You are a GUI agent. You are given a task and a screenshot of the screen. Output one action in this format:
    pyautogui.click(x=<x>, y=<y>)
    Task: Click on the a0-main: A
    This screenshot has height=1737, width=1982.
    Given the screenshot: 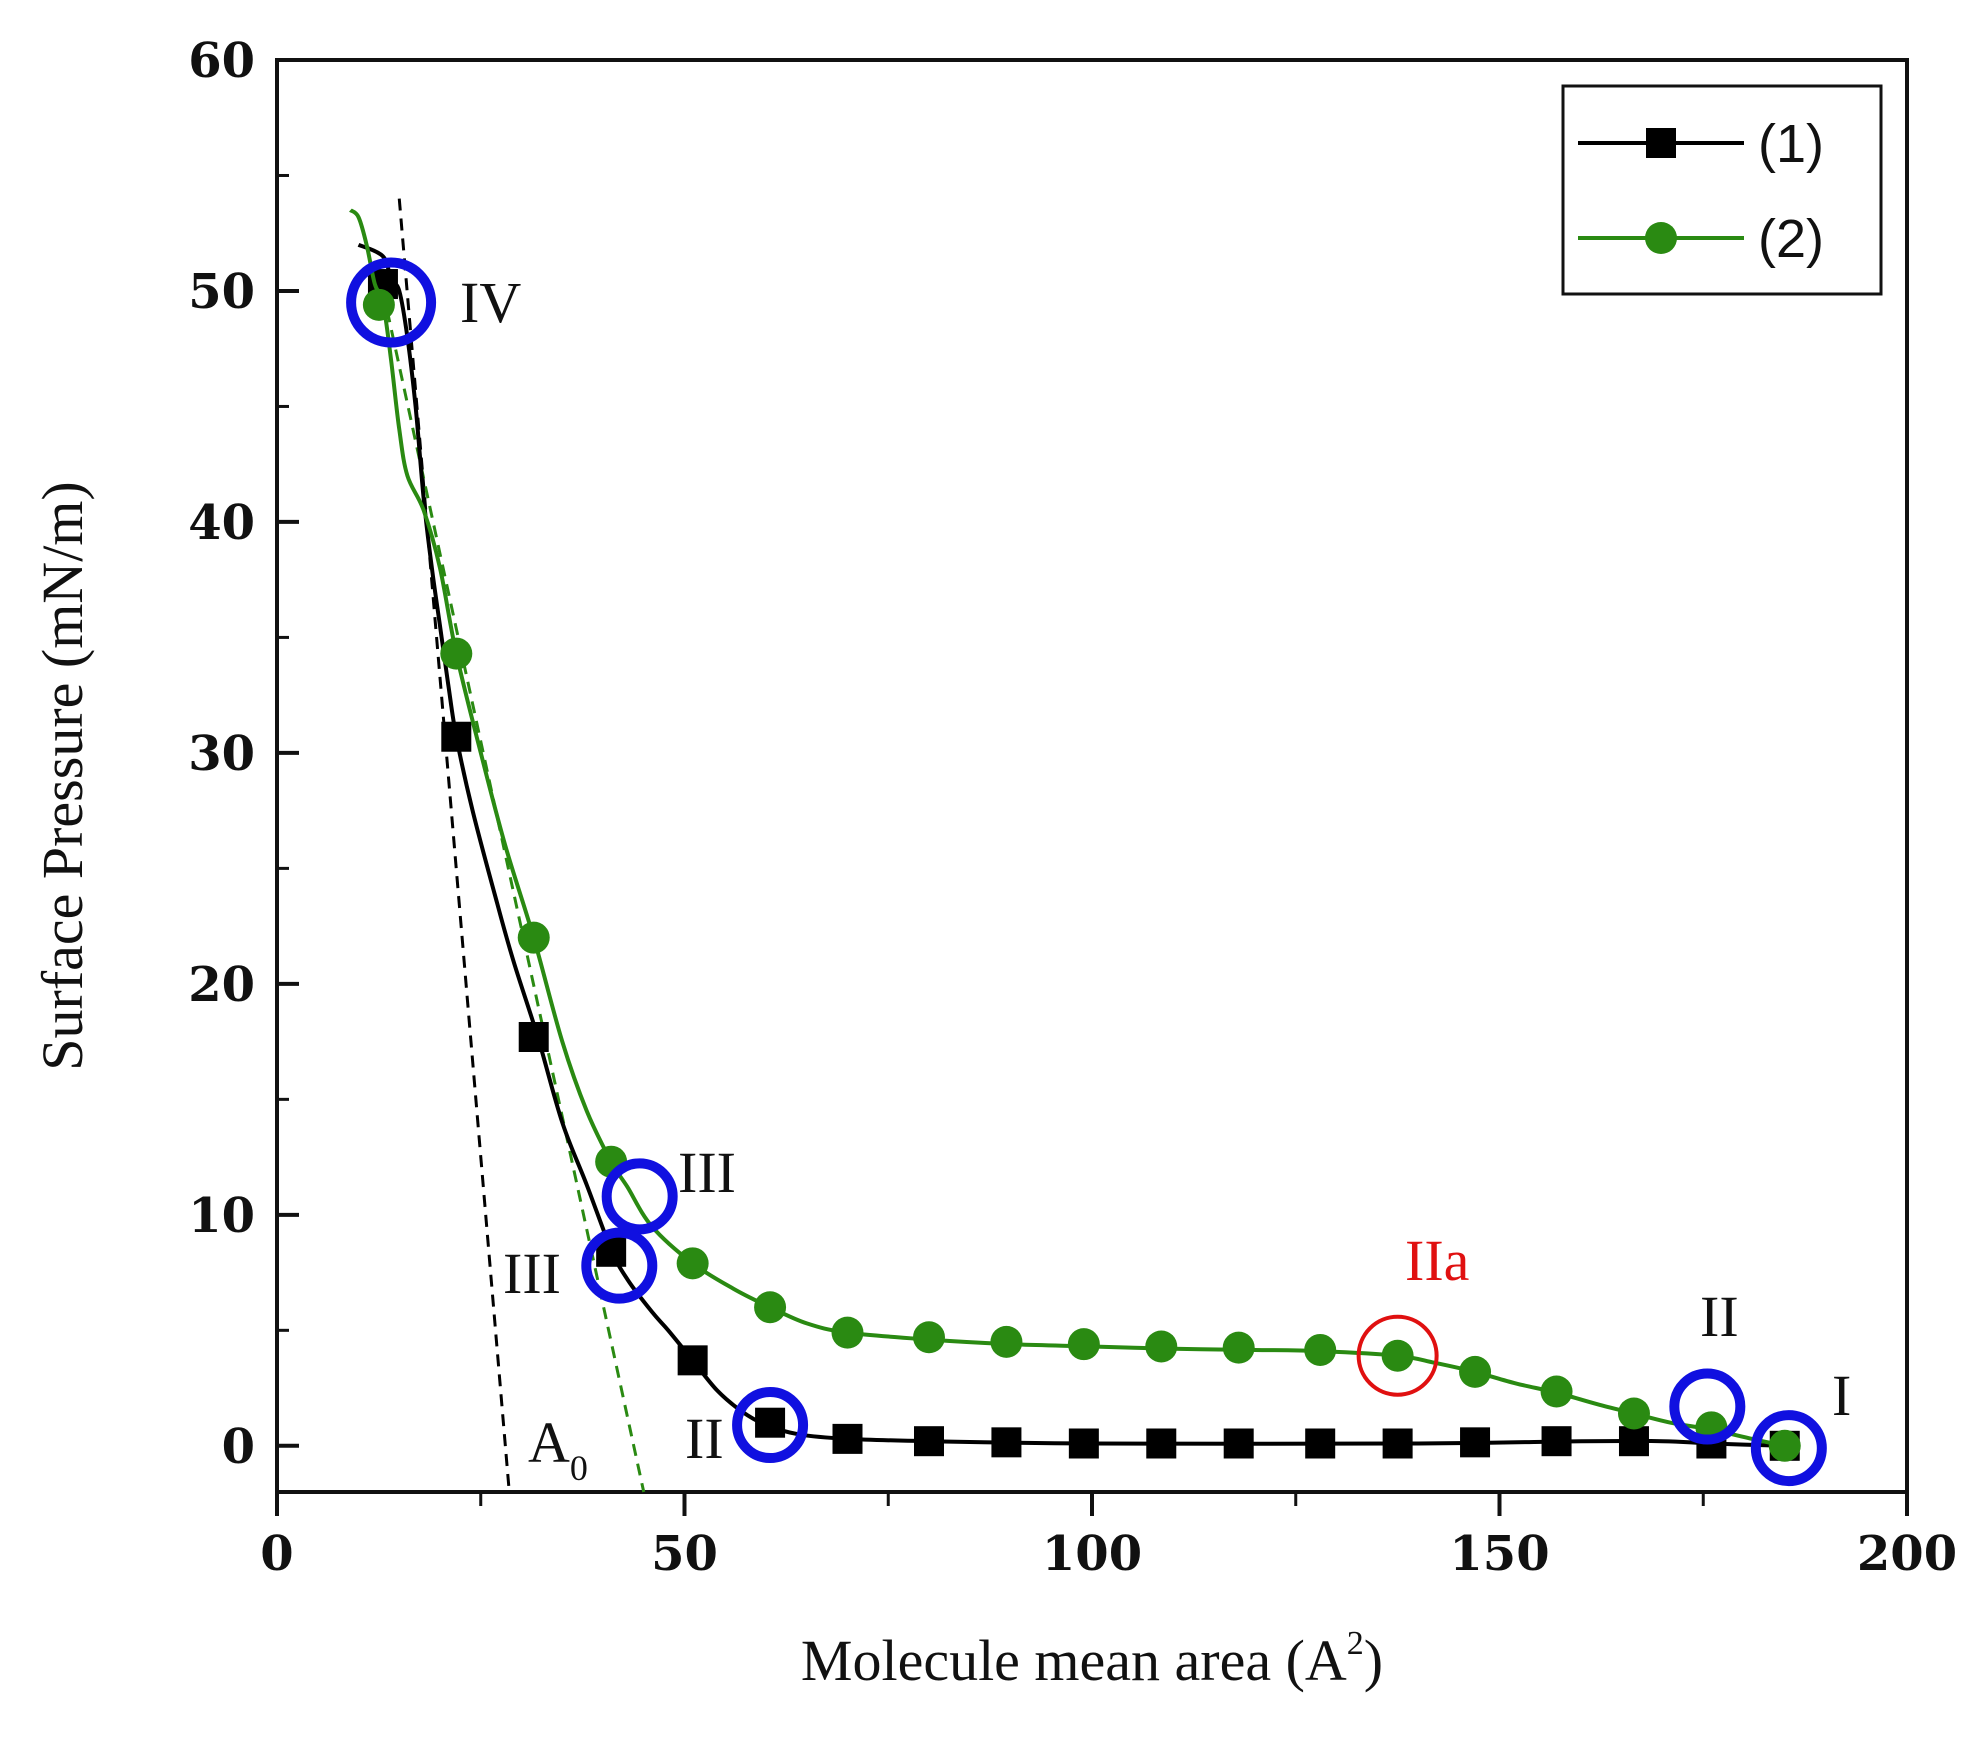 What is the action you would take?
    pyautogui.click(x=549, y=1442)
    